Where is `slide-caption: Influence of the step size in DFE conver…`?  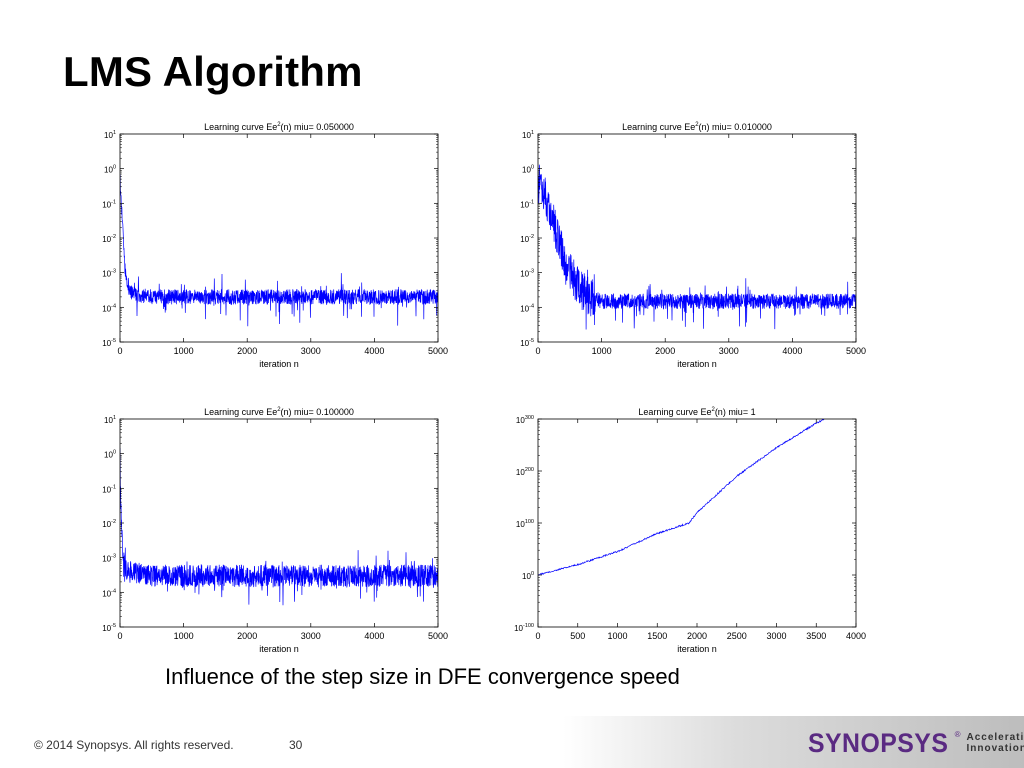
slide-caption: Influence of the step size in DFE conver… is located at coordinates (422, 676).